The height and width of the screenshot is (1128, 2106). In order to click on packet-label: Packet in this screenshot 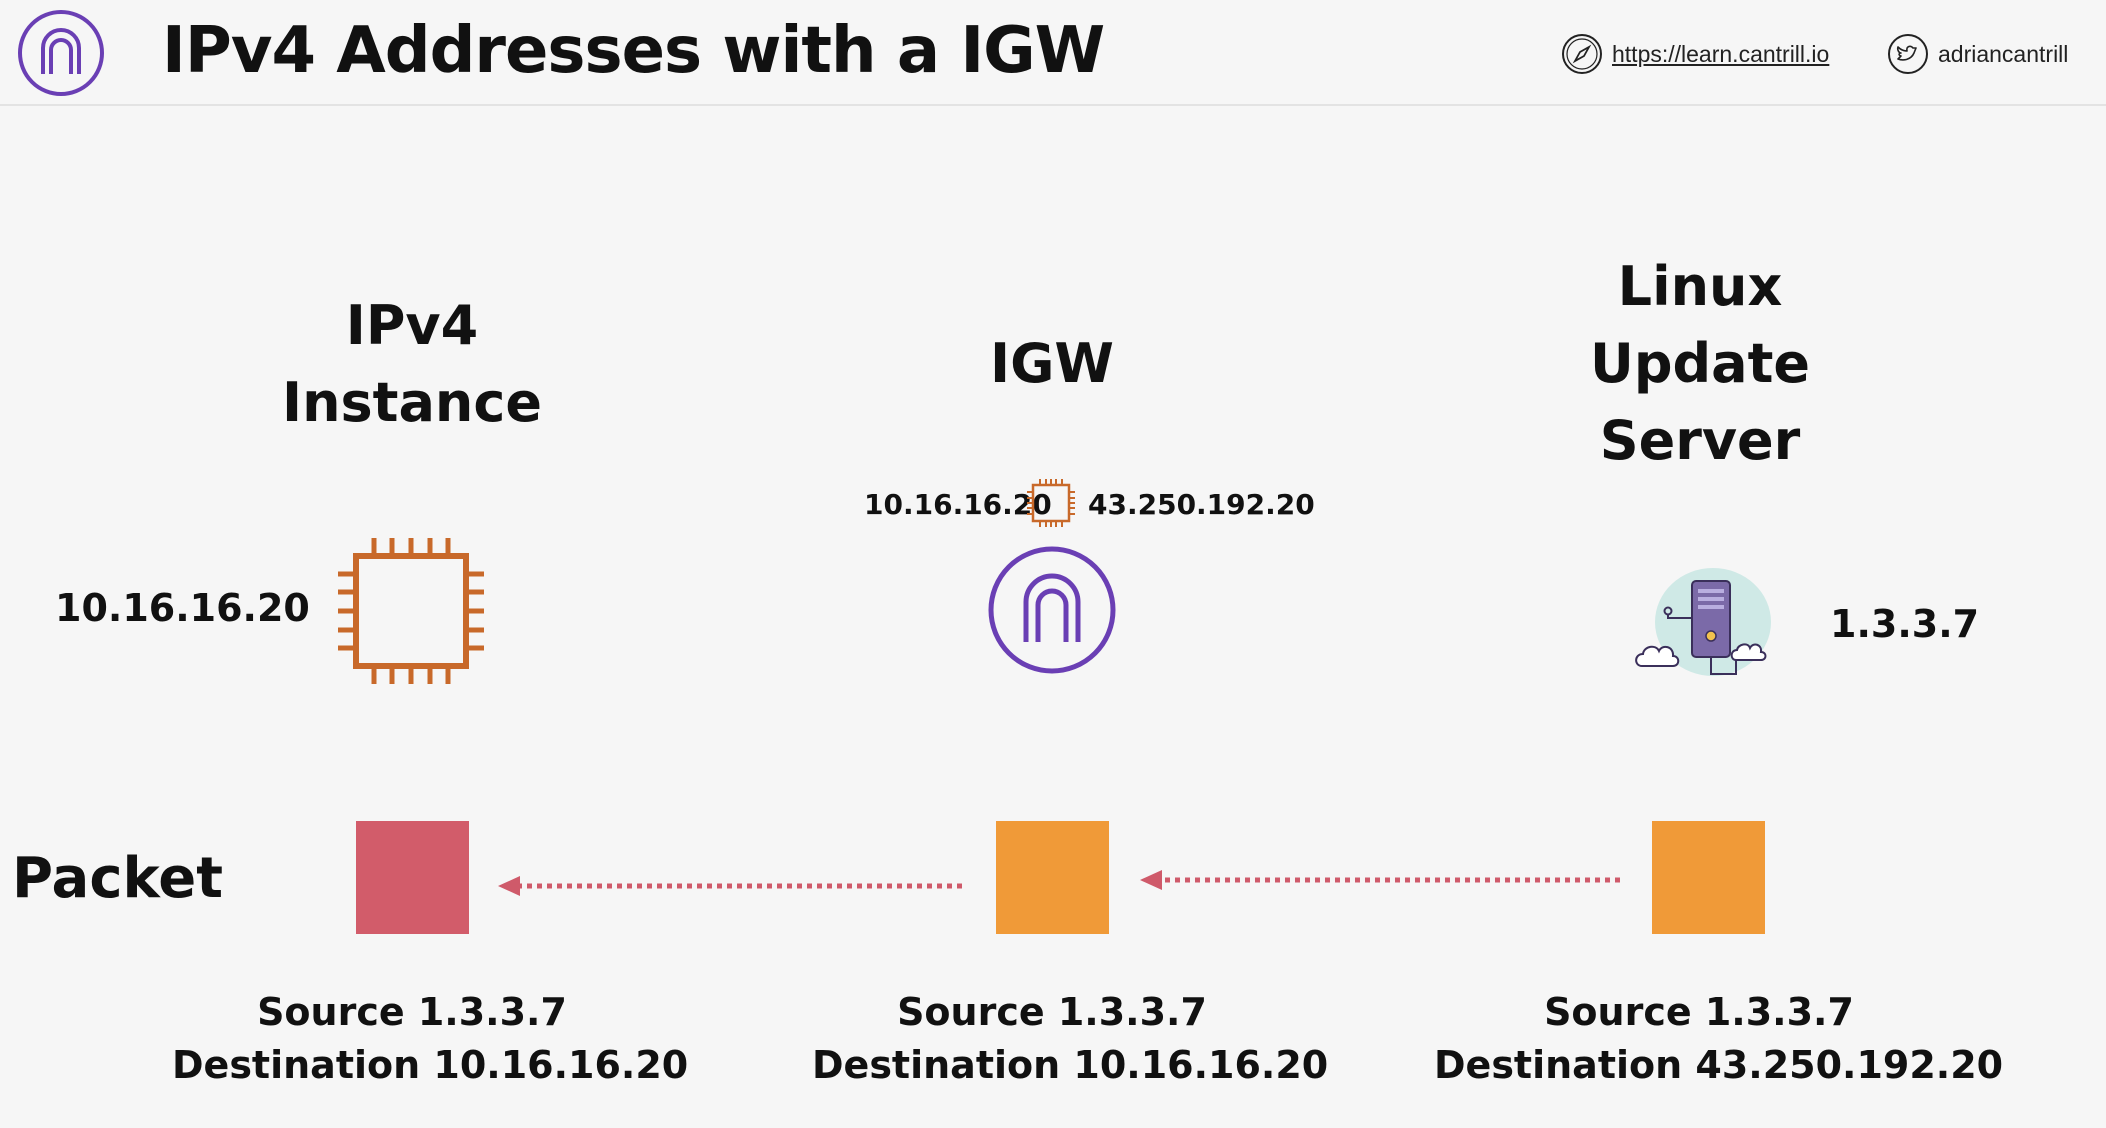, I will do `click(118, 878)`.